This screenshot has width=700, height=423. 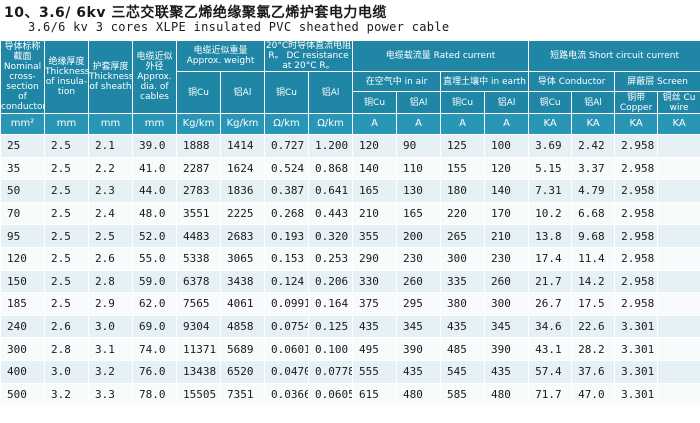 What do you see at coordinates (242, 371) in the screenshot?
I see `table-cell: 6520` at bounding box center [242, 371].